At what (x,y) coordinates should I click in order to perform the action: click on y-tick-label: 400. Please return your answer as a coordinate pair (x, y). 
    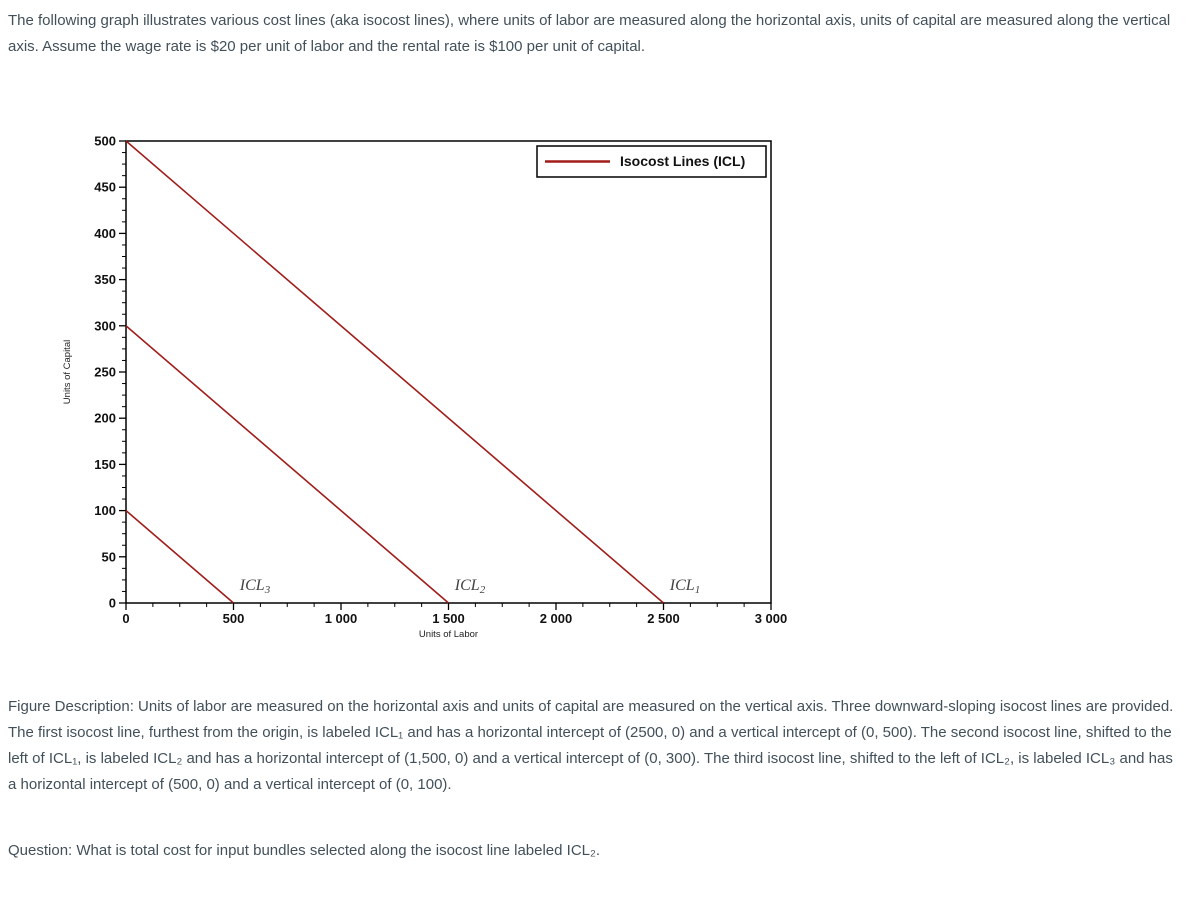
    Looking at the image, I should click on (105, 233).